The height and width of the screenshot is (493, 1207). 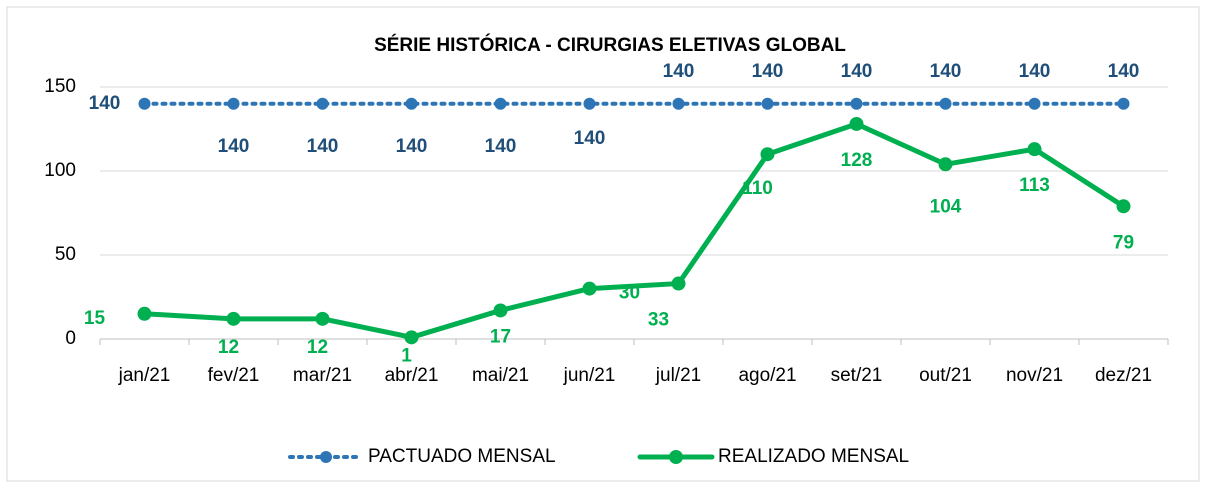 What do you see at coordinates (857, 375) in the screenshot?
I see `x-tick-label: set/21` at bounding box center [857, 375].